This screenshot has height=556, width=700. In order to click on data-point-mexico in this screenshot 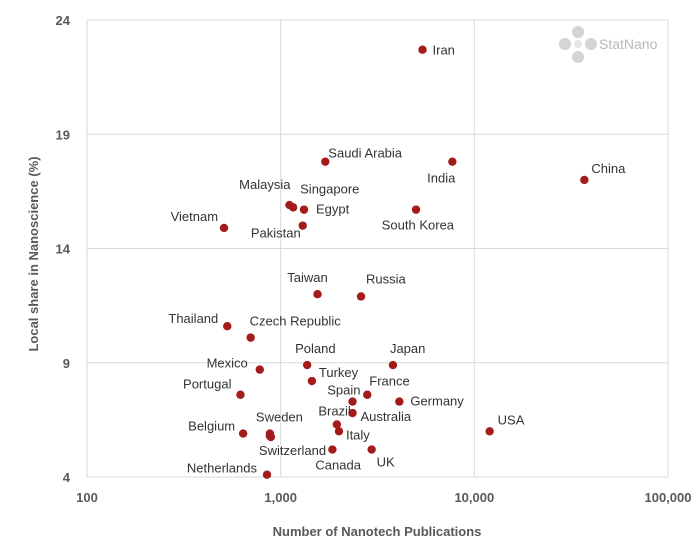, I will do `click(259, 369)`.